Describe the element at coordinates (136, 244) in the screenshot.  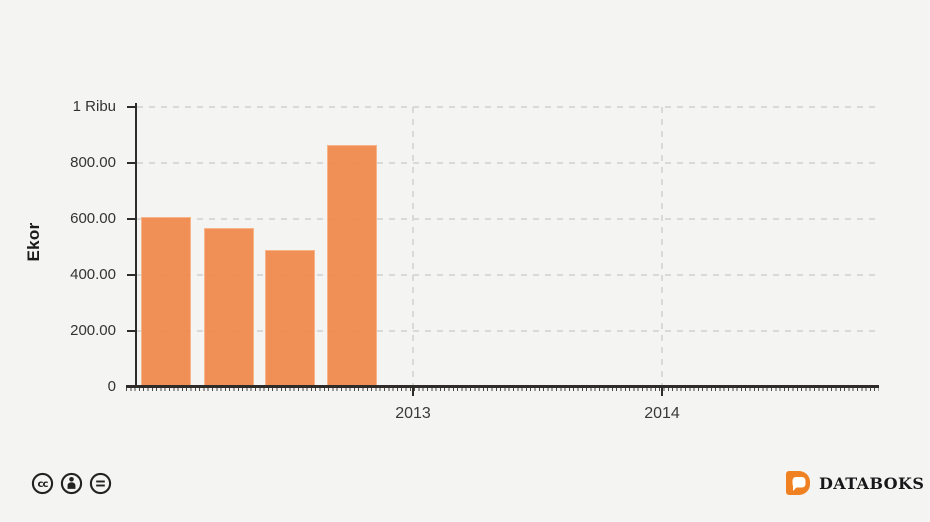
I see `y-axis-line` at that location.